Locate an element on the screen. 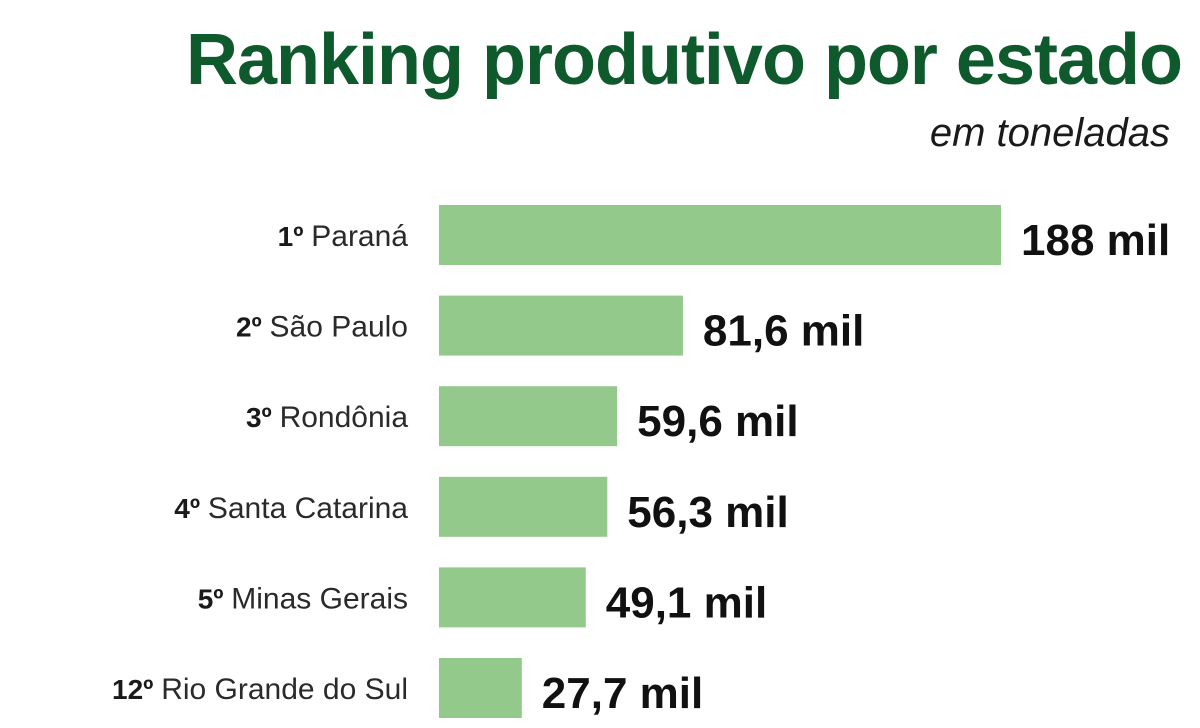 The image size is (1200, 728). state-name: Paraná is located at coordinates (359, 236).